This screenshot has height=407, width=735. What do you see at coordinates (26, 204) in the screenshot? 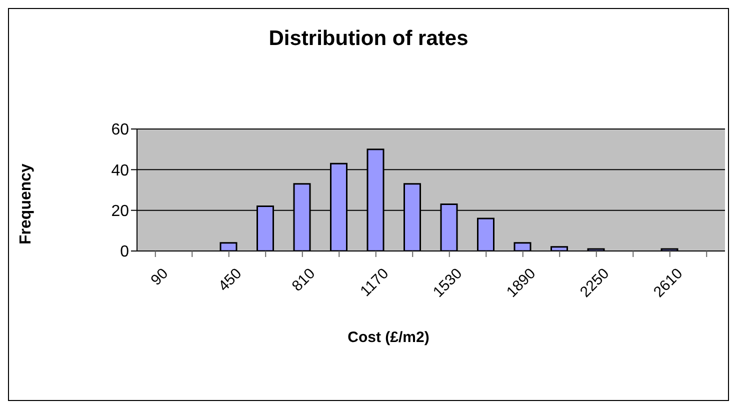
I see `y-axis-title: Frequency` at bounding box center [26, 204].